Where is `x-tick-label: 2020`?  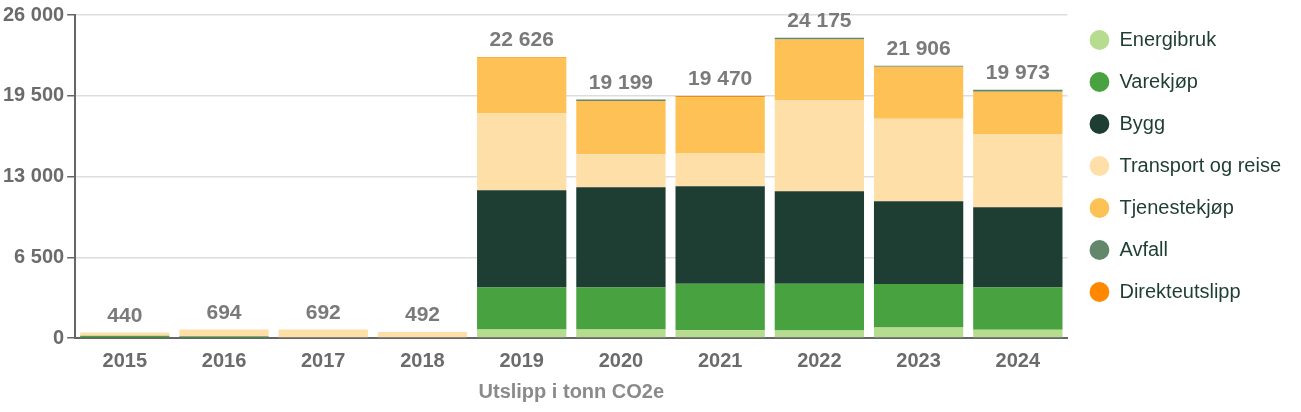
x-tick-label: 2020 is located at coordinates (621, 359).